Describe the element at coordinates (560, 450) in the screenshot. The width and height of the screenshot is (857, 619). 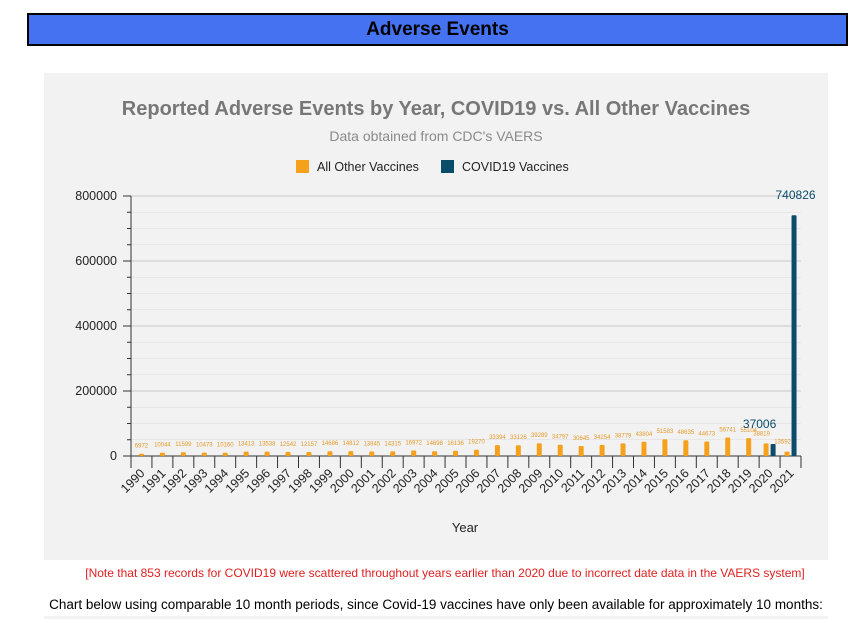
I see `bar-other-2010` at that location.